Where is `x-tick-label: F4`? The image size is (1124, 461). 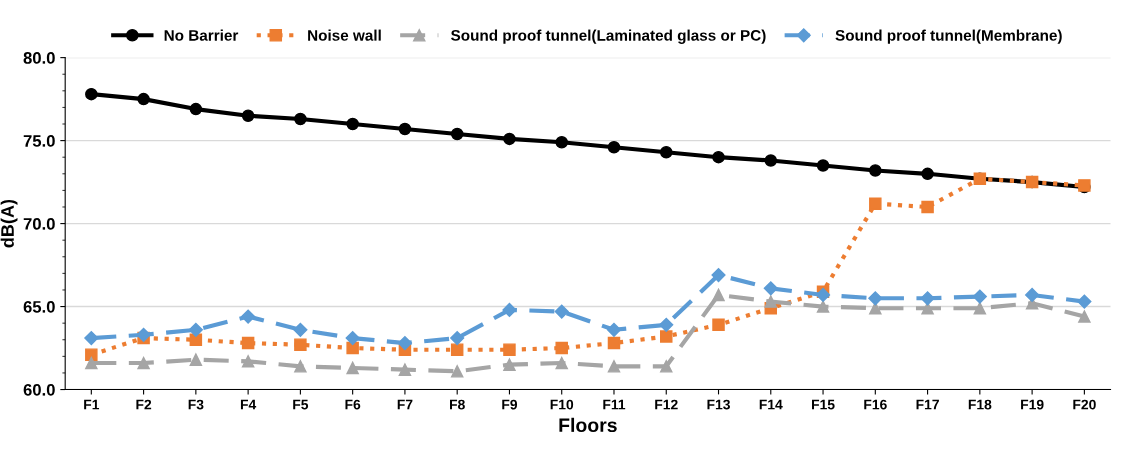 x-tick-label: F4 is located at coordinates (248, 404).